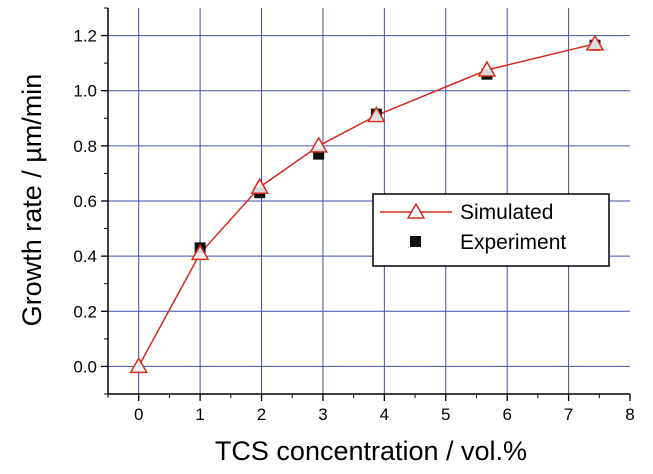  I want to click on y-tick-label: 0.0, so click(85, 366).